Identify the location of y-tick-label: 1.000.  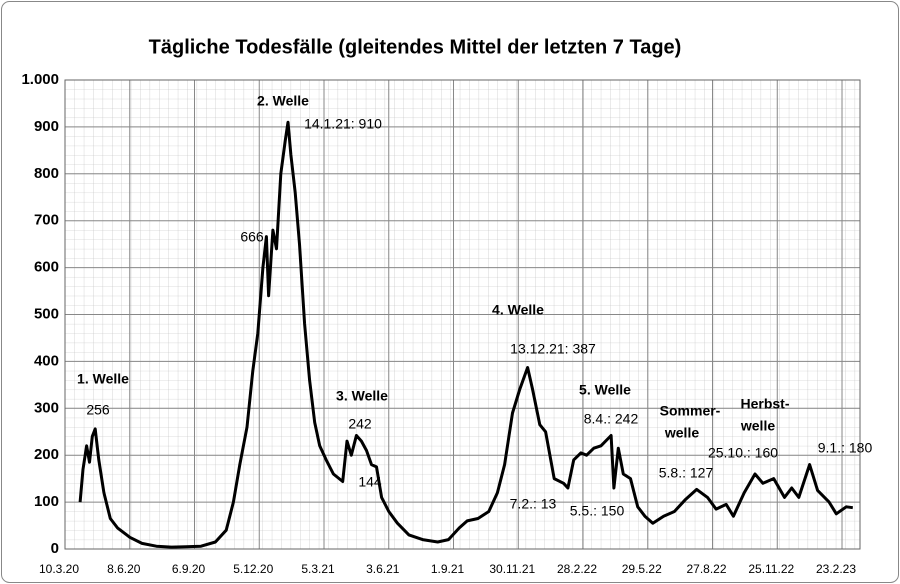
(40, 79).